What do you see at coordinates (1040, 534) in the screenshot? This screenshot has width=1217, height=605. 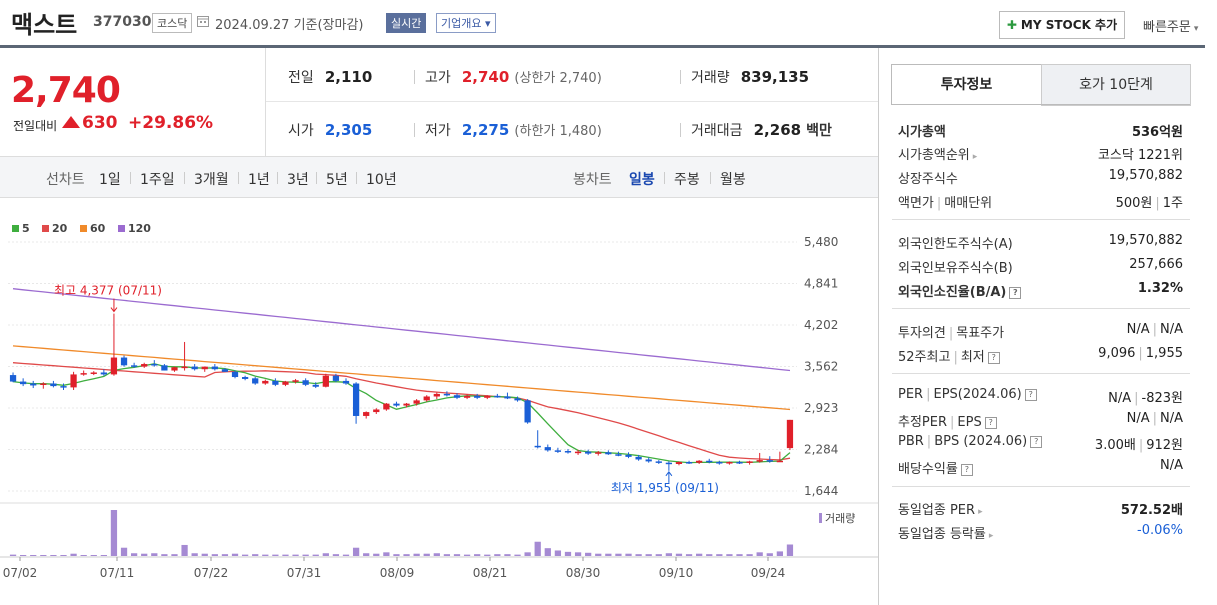 I see `info-row-sector-change: 동일업종 등락률 ▸ -0.06%` at bounding box center [1040, 534].